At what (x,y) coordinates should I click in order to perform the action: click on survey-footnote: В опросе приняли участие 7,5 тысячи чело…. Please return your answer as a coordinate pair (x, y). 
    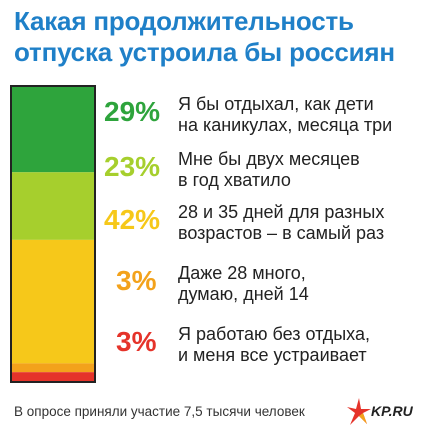
    Looking at the image, I should click on (159, 411).